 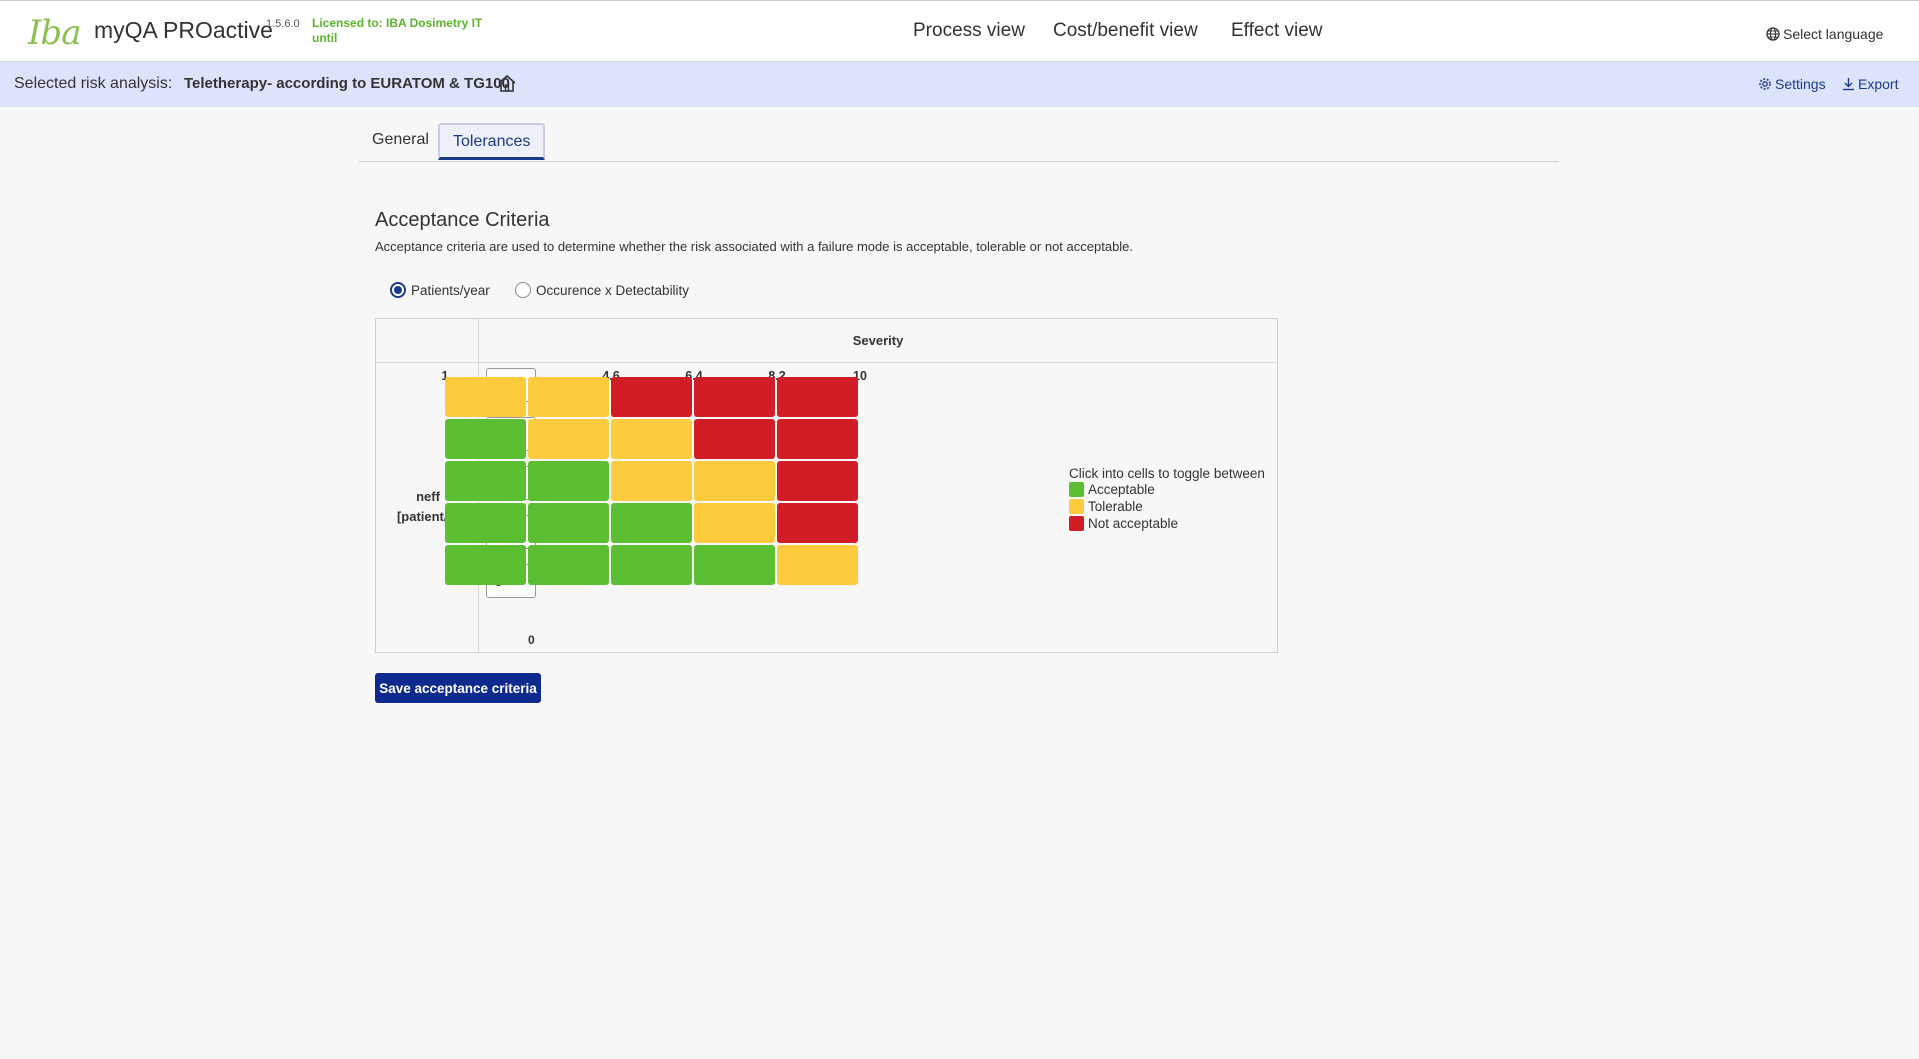 I want to click on y-axis-label-line2: [patient/y], so click(x=428, y=516).